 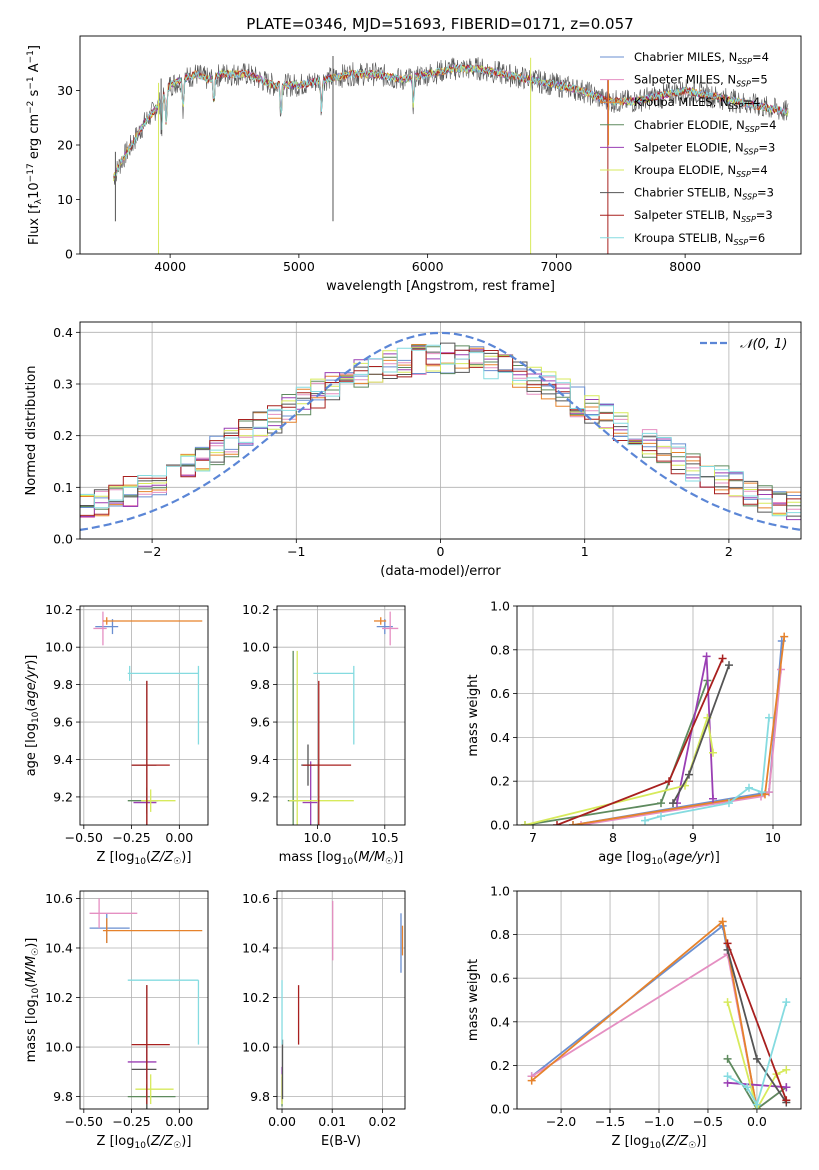 What do you see at coordinates (31, 431) in the screenshot?
I see `residual_hist-ylabel: Normed distribution` at bounding box center [31, 431].